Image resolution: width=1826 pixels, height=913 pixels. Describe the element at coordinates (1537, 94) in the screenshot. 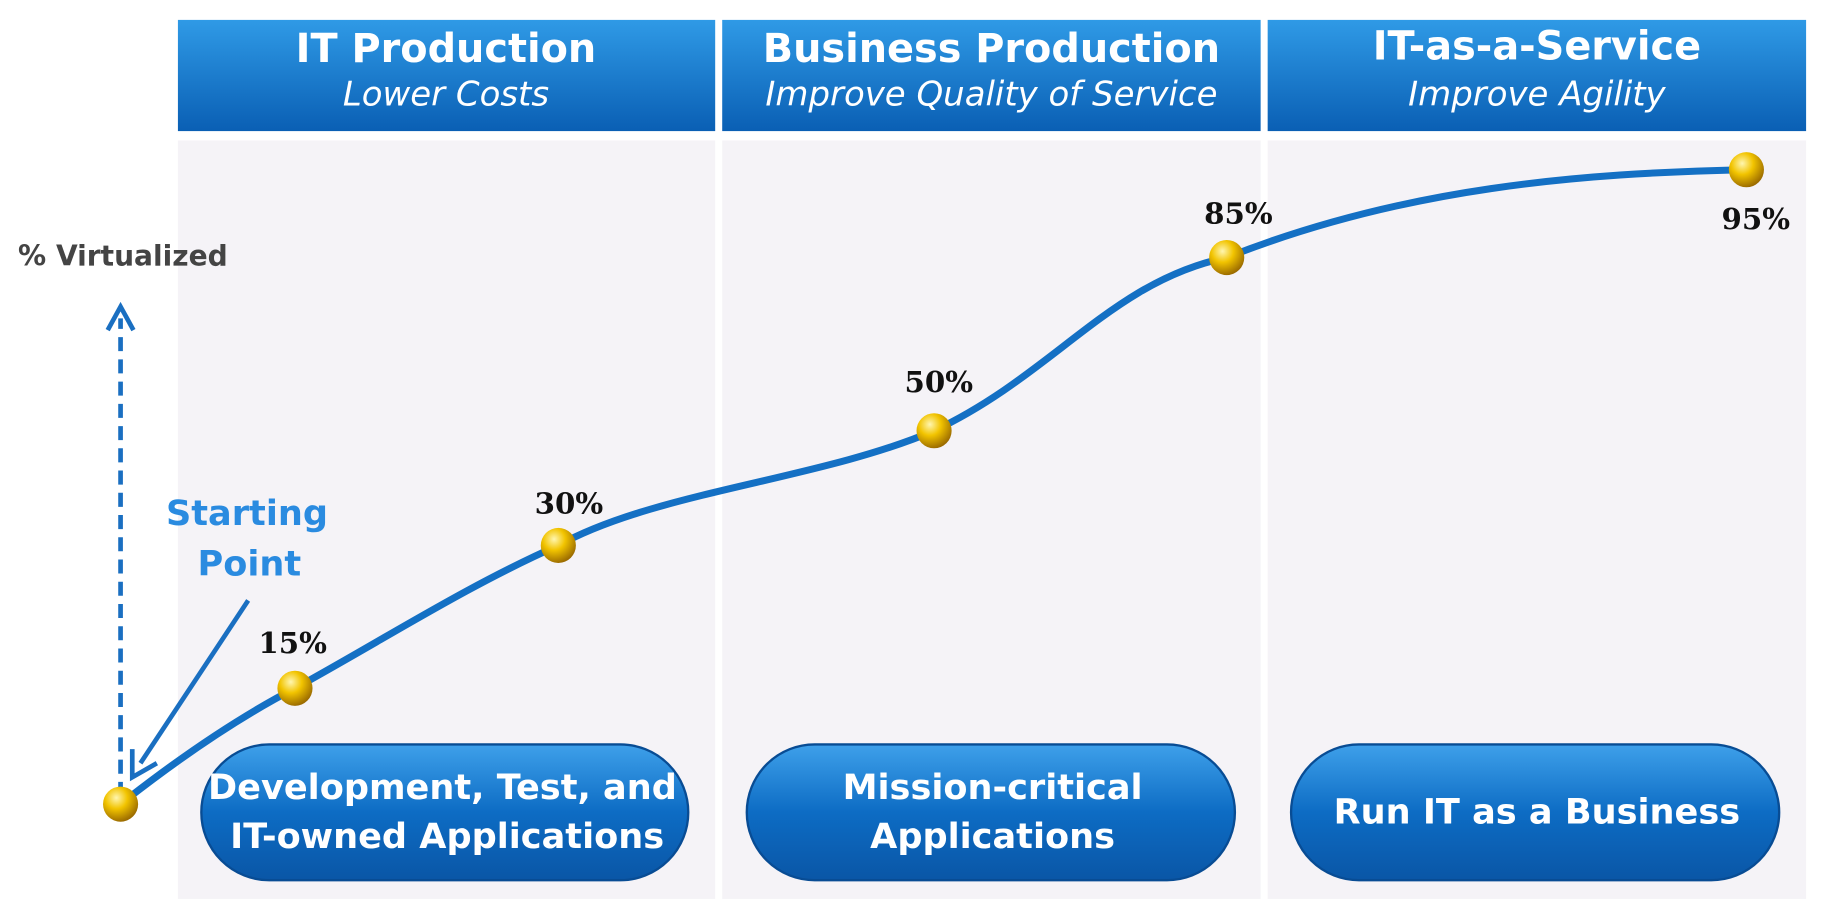

I see `phase-subtitle: Improve Agility` at that location.